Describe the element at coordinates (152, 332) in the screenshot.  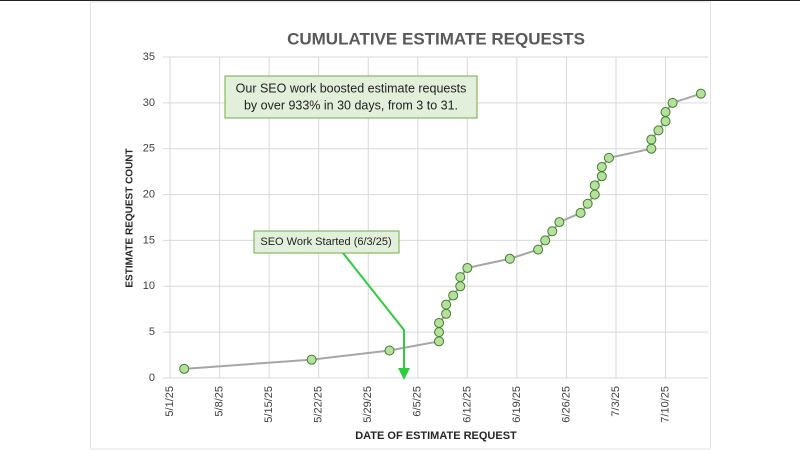
I see `y-tick-label: 5` at that location.